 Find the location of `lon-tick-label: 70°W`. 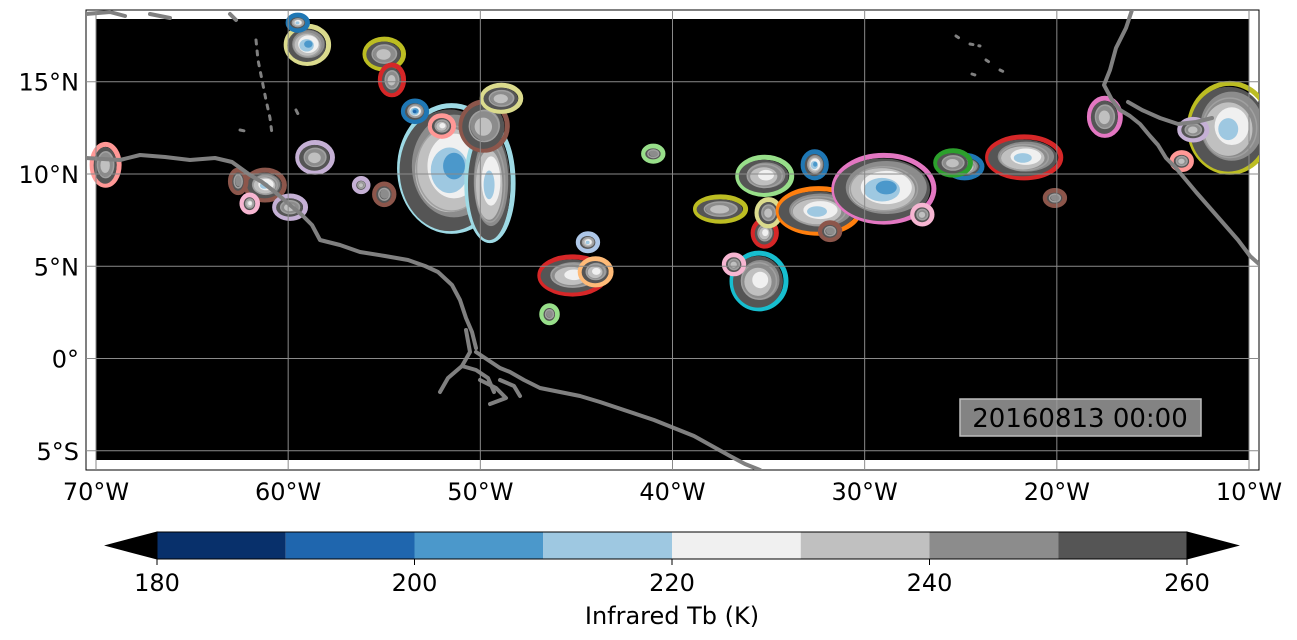

lon-tick-label: 70°W is located at coordinates (96, 492).